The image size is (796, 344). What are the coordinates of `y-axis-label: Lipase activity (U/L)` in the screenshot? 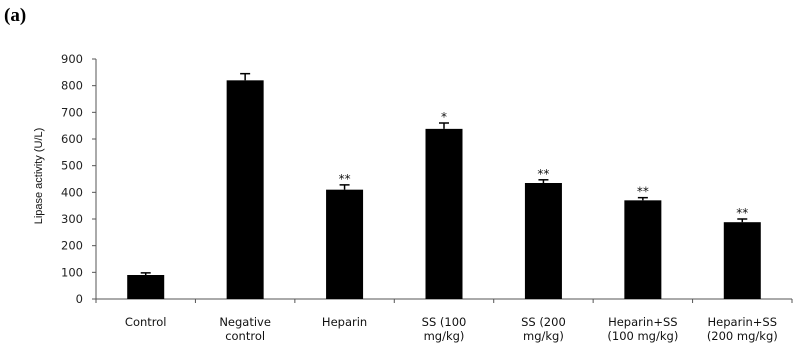 It's located at (39, 176).